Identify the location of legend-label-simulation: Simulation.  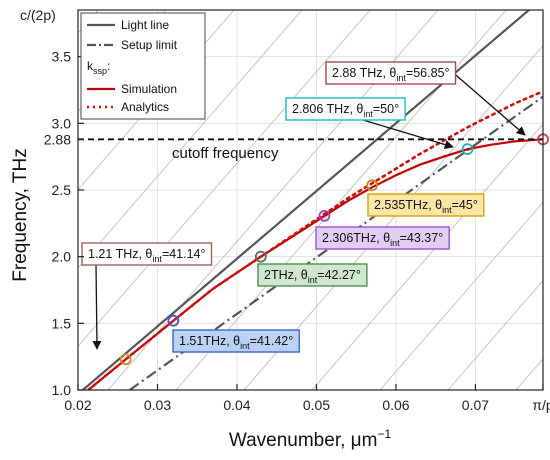
(149, 89).